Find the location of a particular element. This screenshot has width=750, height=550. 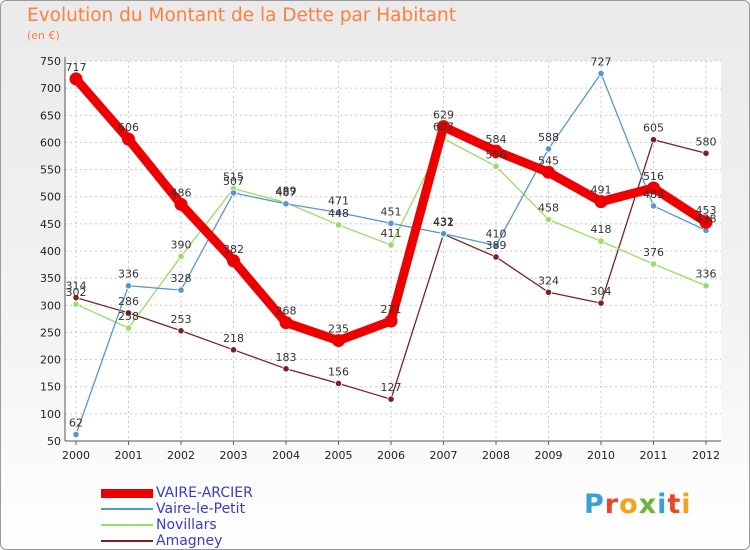

legend-label: VAIRE-ARCIER is located at coordinates (204, 493).